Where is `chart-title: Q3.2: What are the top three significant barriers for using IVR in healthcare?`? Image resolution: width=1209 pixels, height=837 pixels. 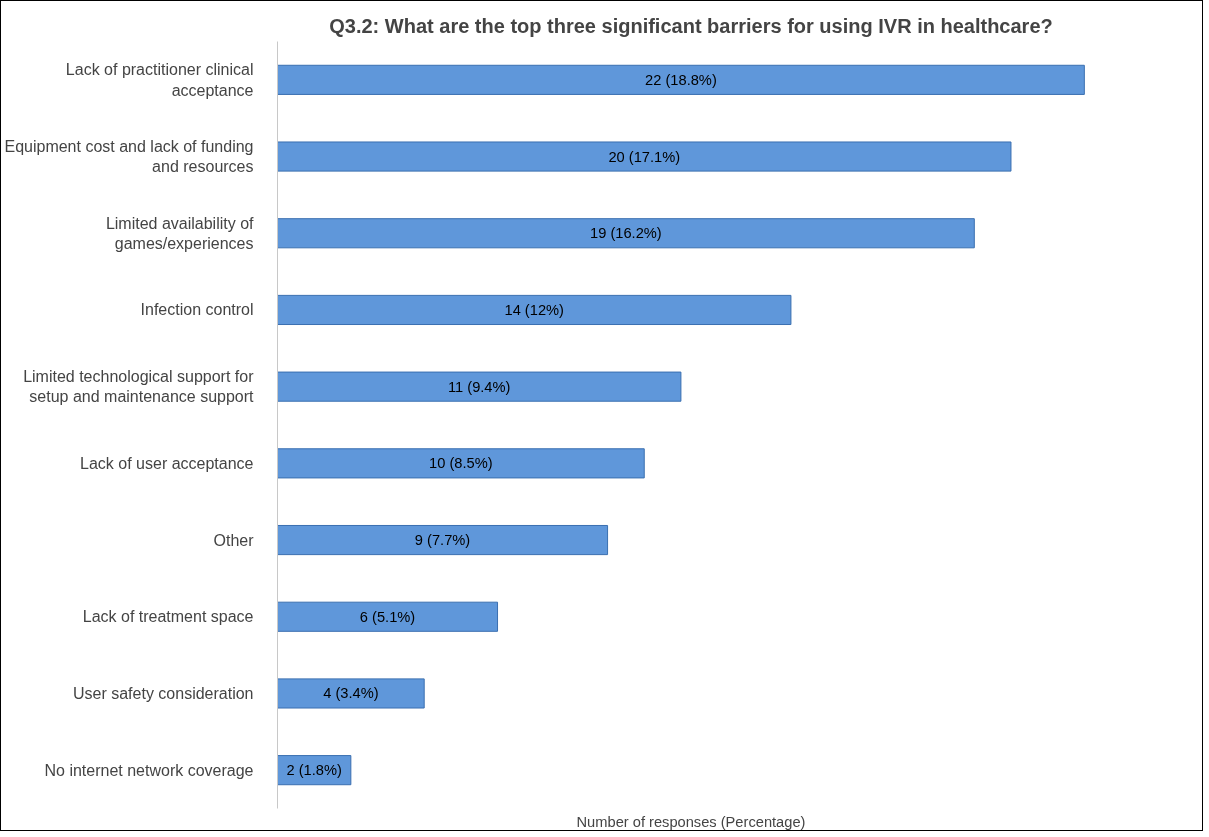
chart-title: Q3.2: What are the top three significant barriers for using IVR in healthcare? is located at coordinates (691, 25).